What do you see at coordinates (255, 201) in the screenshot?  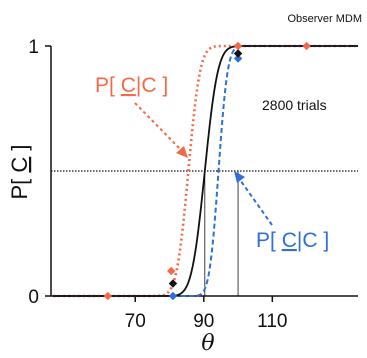 I see `blue-label-arrow` at bounding box center [255, 201].